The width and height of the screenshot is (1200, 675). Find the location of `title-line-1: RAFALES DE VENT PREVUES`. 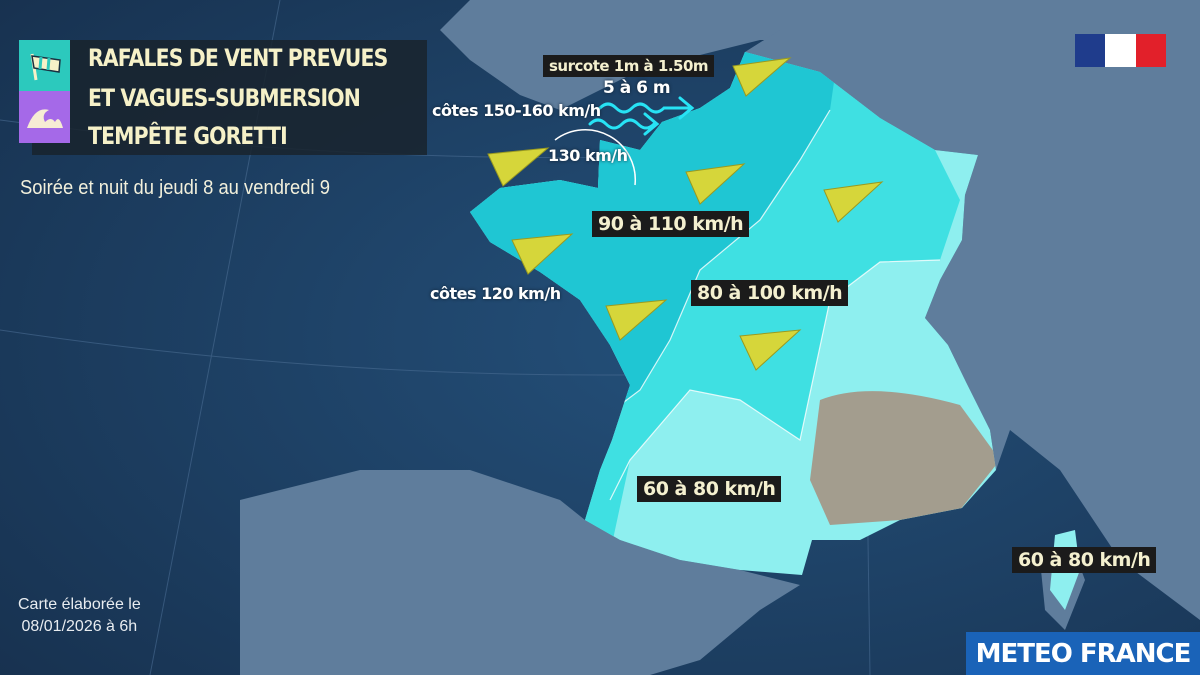

title-line-1: RAFALES DE VENT PREVUES is located at coordinates (238, 58).